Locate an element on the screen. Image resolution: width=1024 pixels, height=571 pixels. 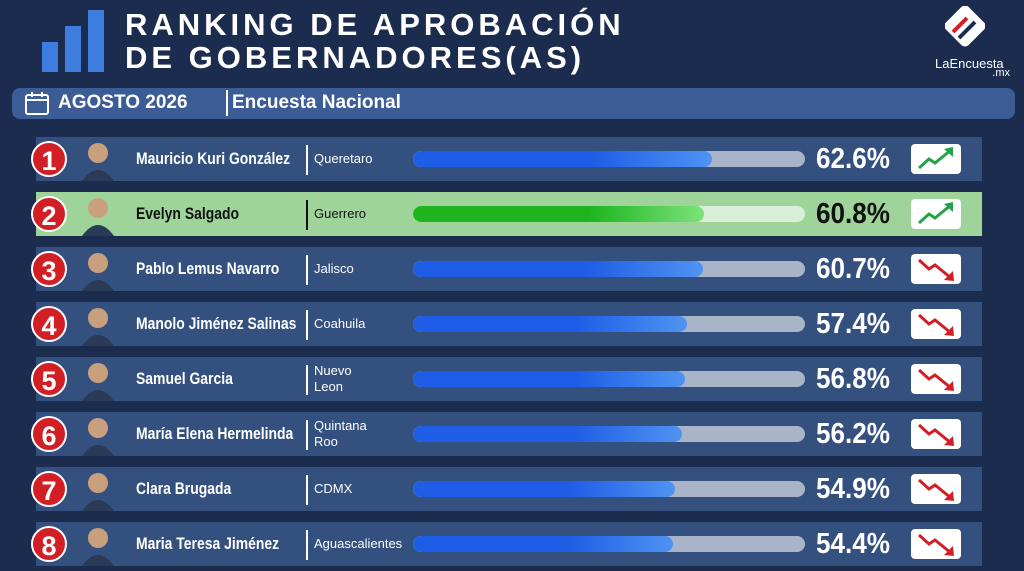
subtitle-band: AGOSTO 2026 Encuesta Nacional is located at coordinates (513, 103).